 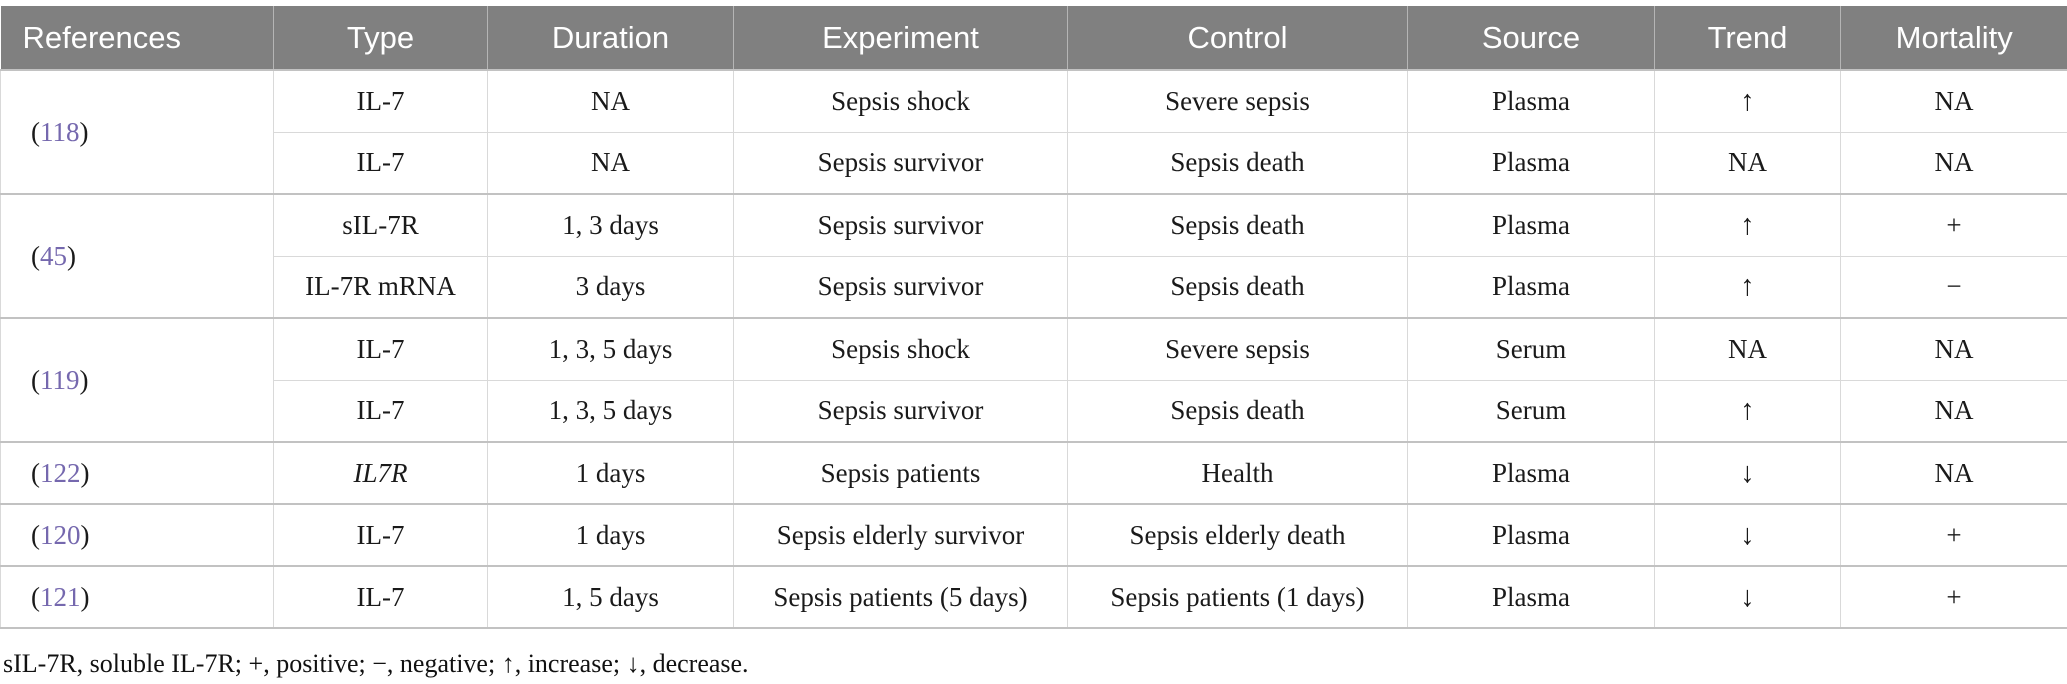 What do you see at coordinates (60, 534) in the screenshot?
I see `reference-link: 120` at bounding box center [60, 534].